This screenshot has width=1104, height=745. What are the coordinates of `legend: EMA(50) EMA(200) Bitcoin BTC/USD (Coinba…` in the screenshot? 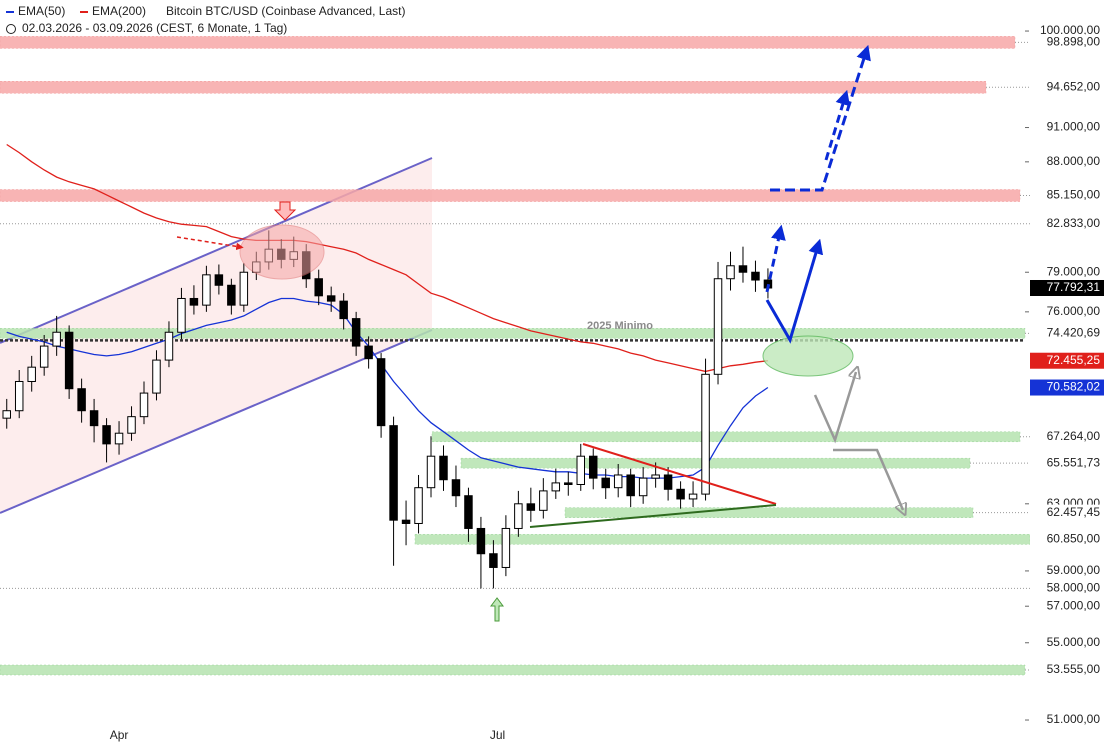 It's located at (205, 19).